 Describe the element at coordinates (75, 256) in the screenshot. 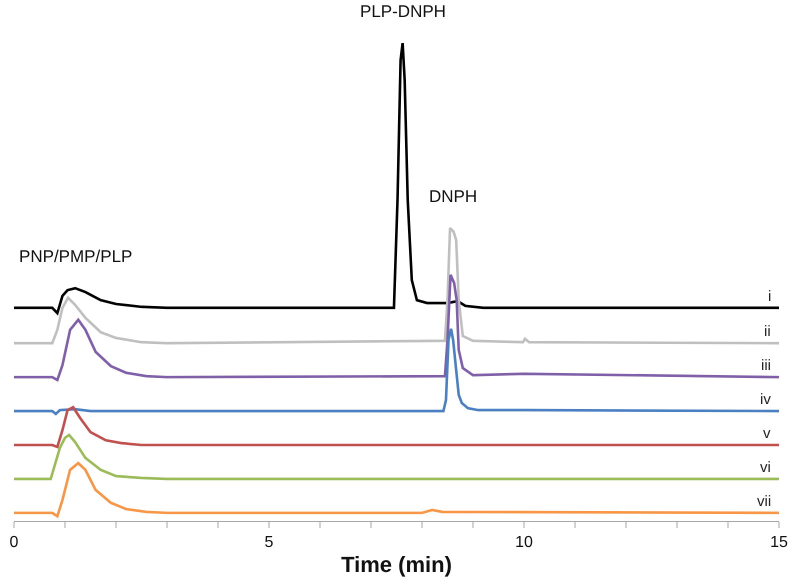

I see `annotation: PNP/PMP/PLP` at that location.